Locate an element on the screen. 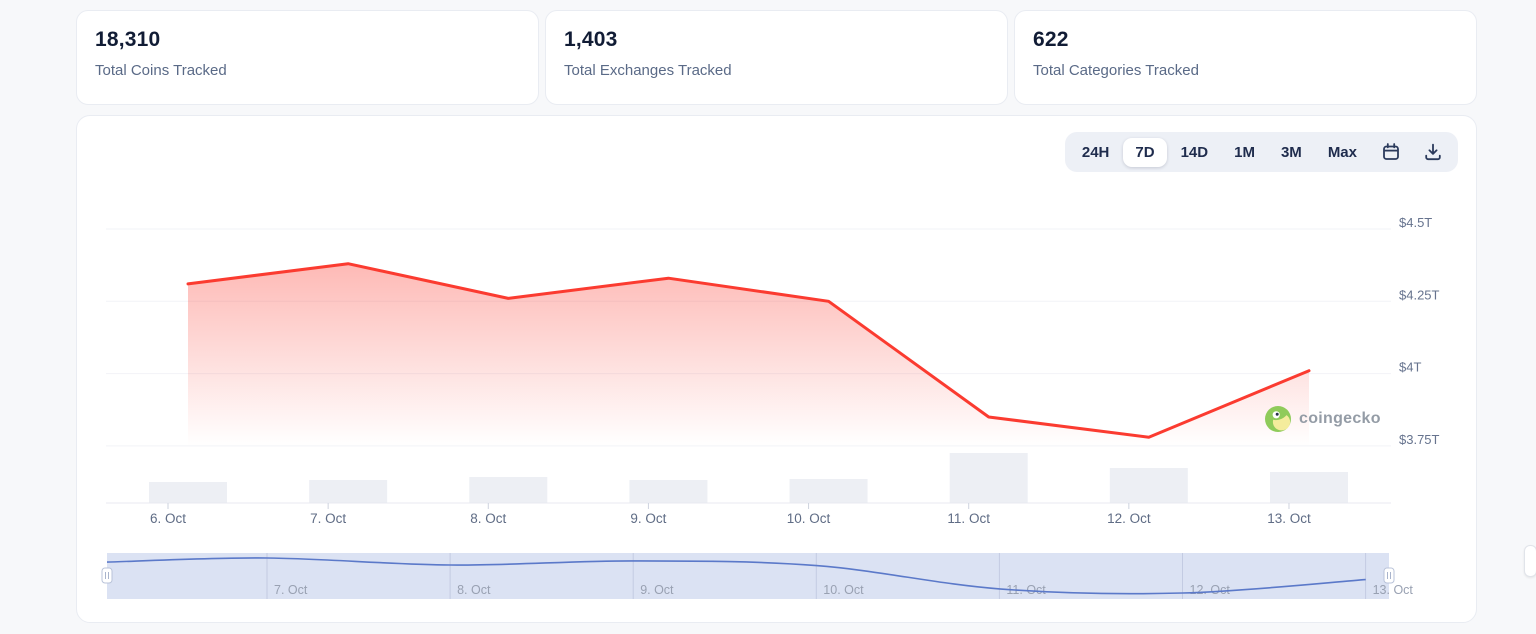  stat-label: Total Categories Tracked is located at coordinates (1116, 70).